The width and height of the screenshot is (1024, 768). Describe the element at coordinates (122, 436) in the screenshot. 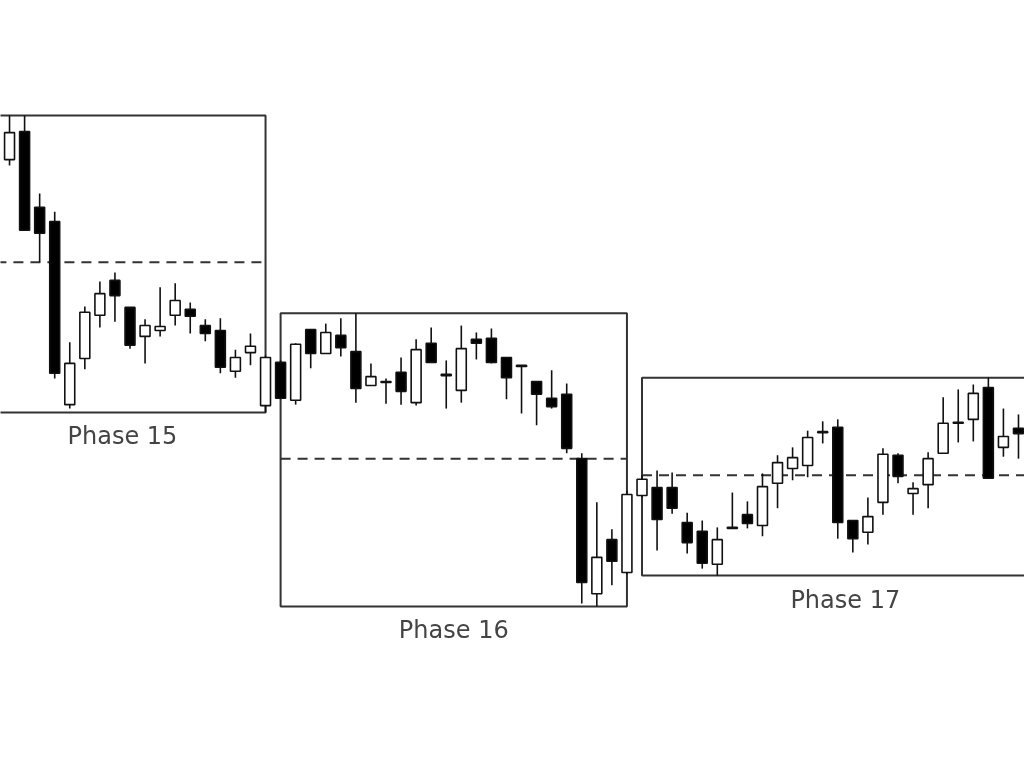

I see `annotation: Phase 15` at that location.